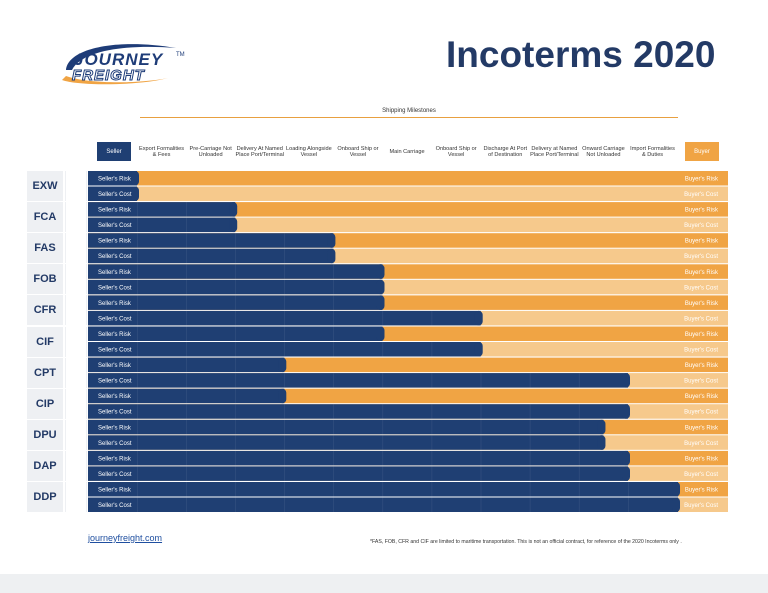 The image size is (768, 593). I want to click on shipping-milestones-divider, so click(409, 117).